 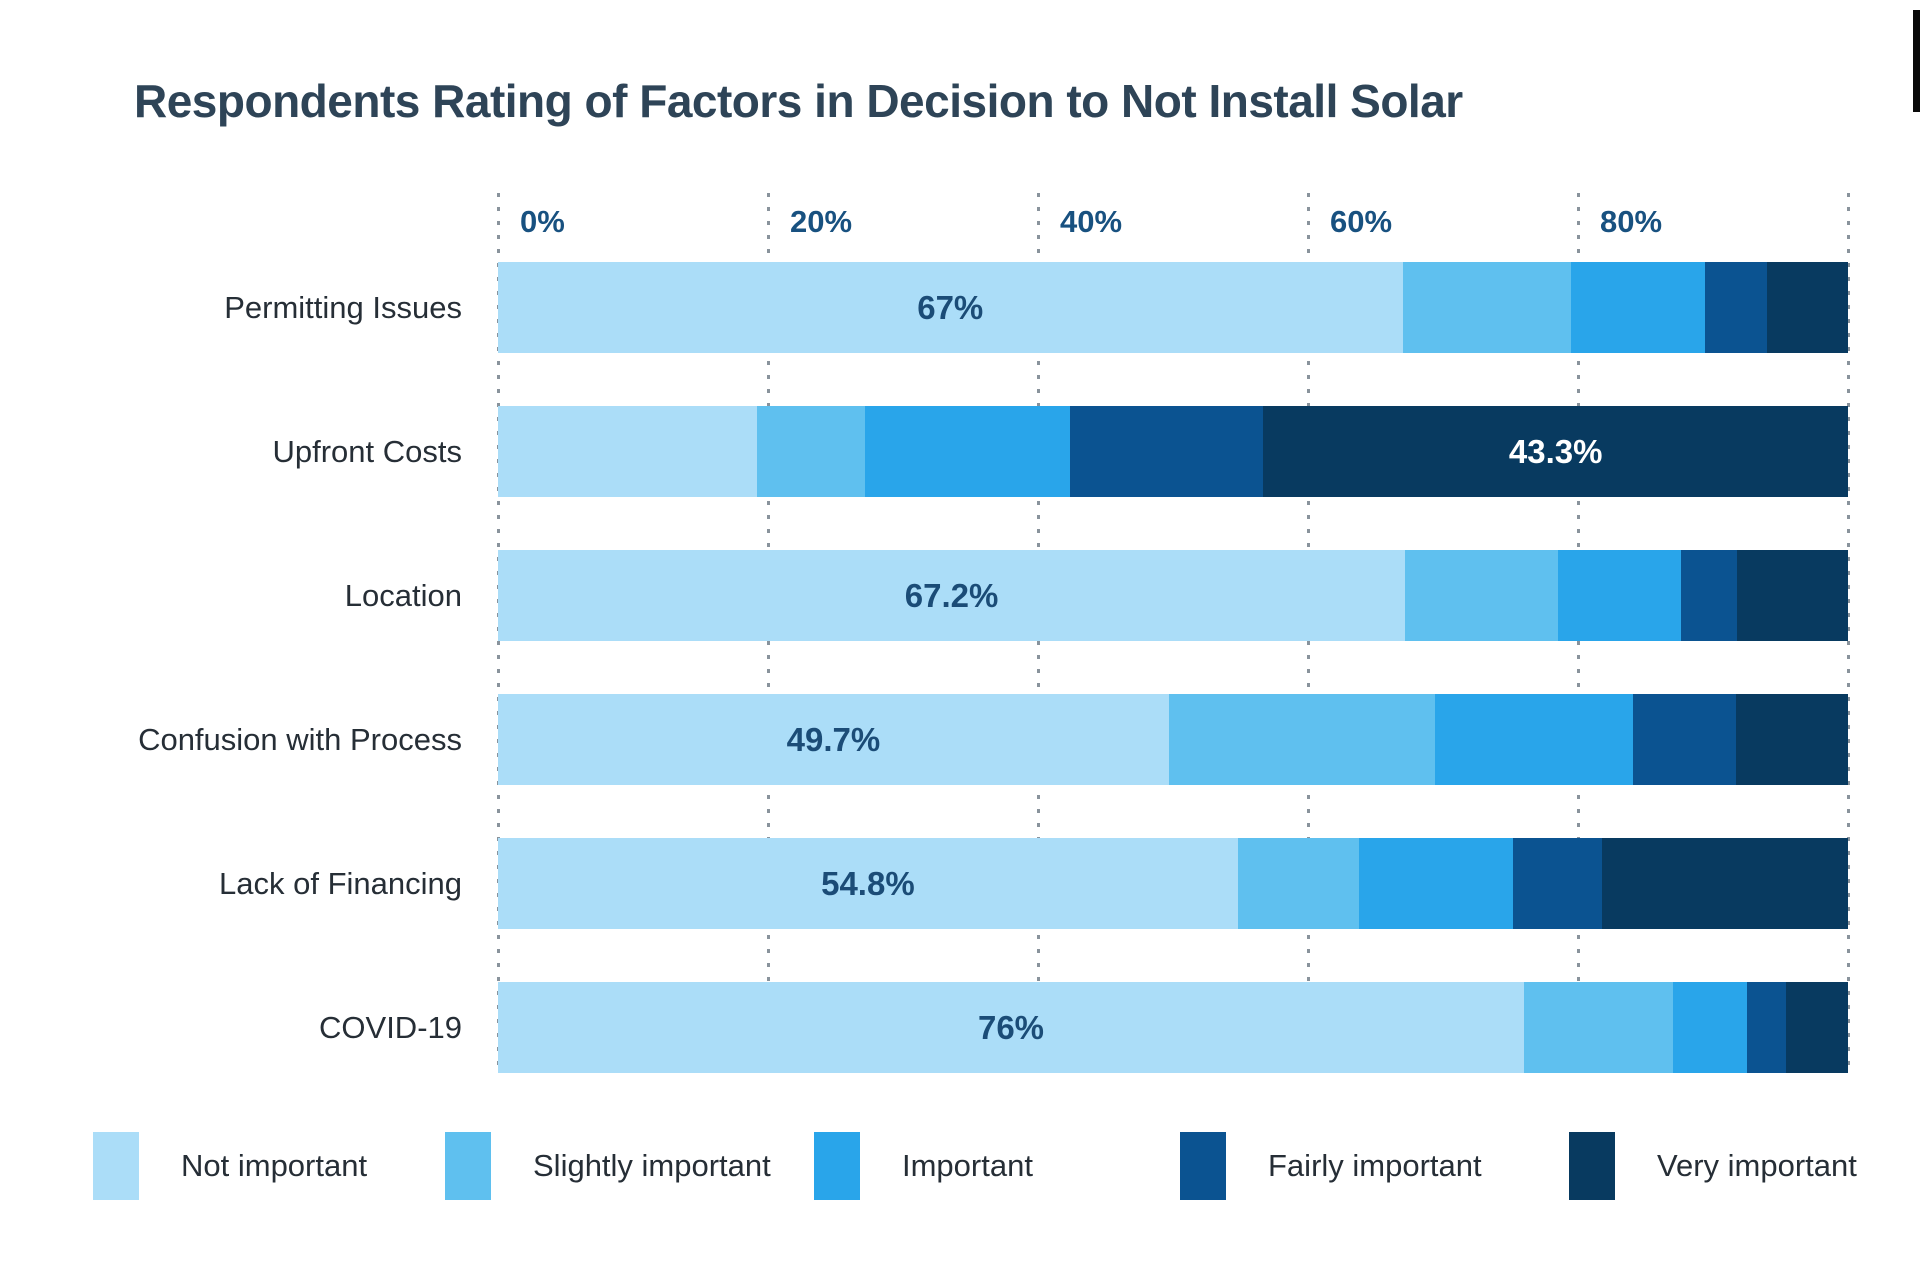 What do you see at coordinates (343, 307) in the screenshot?
I see `category-label-permitting-issues: Permitting Issues` at bounding box center [343, 307].